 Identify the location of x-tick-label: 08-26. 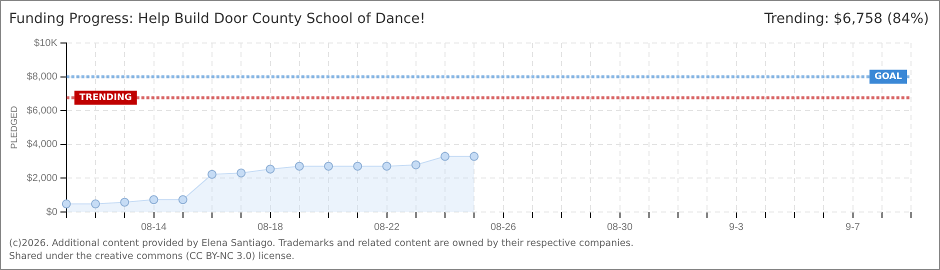
(503, 227).